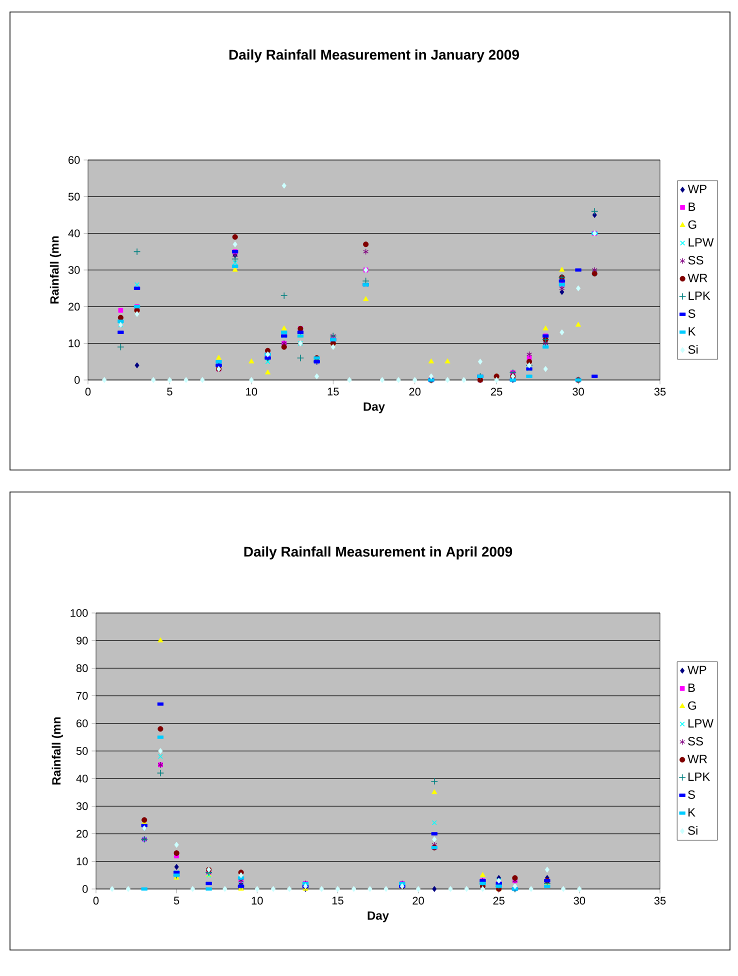 The width and height of the screenshot is (738, 976). I want to click on y-tick-label: 90, so click(82, 640).